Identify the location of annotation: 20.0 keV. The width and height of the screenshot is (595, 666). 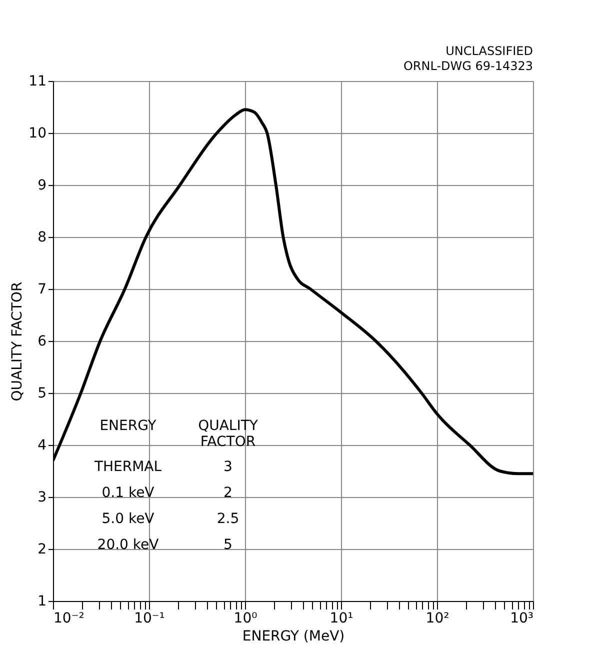
(128, 545).